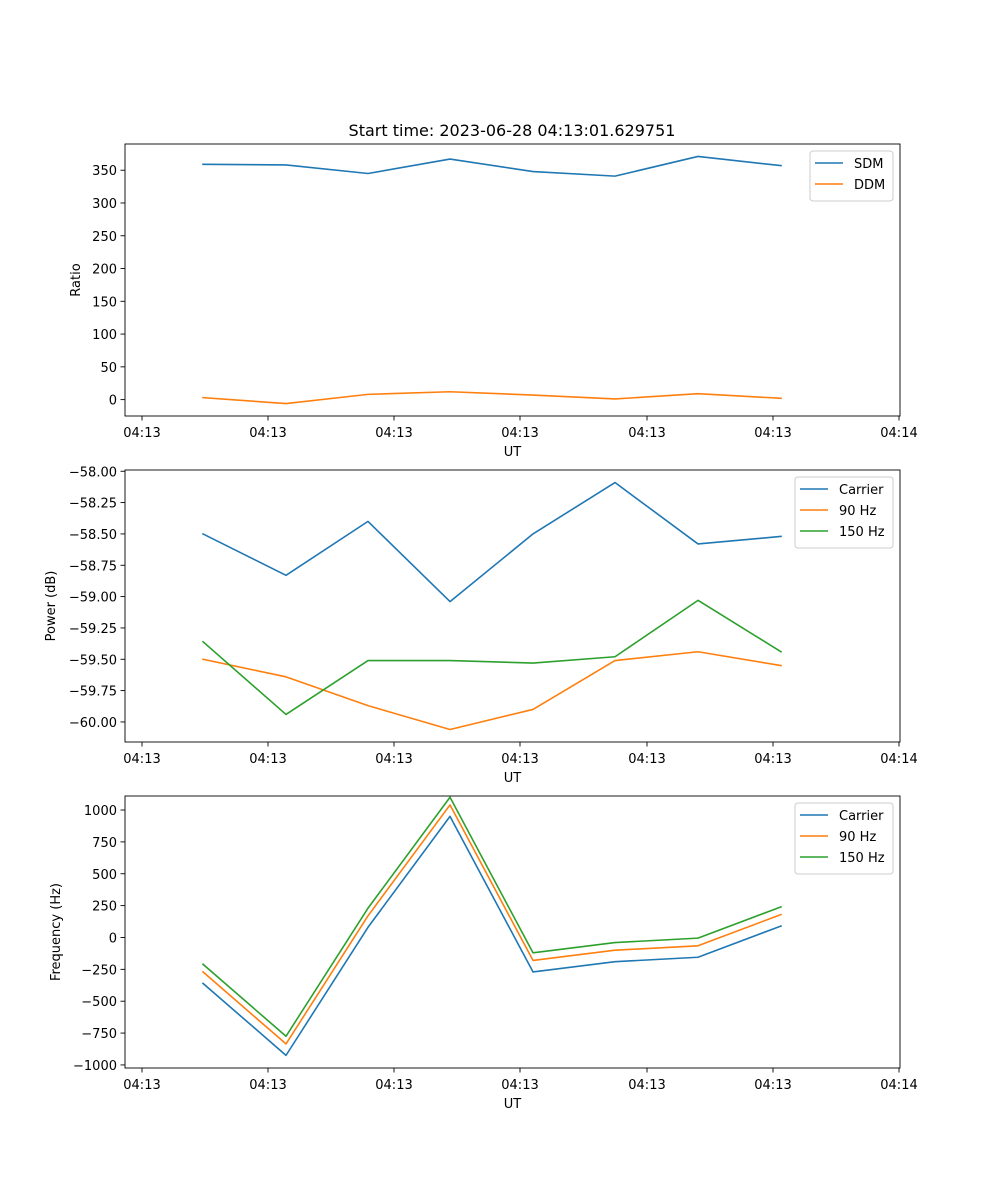 The width and height of the screenshot is (1000, 1200). I want to click on y-tick-label: 300, so click(104, 204).